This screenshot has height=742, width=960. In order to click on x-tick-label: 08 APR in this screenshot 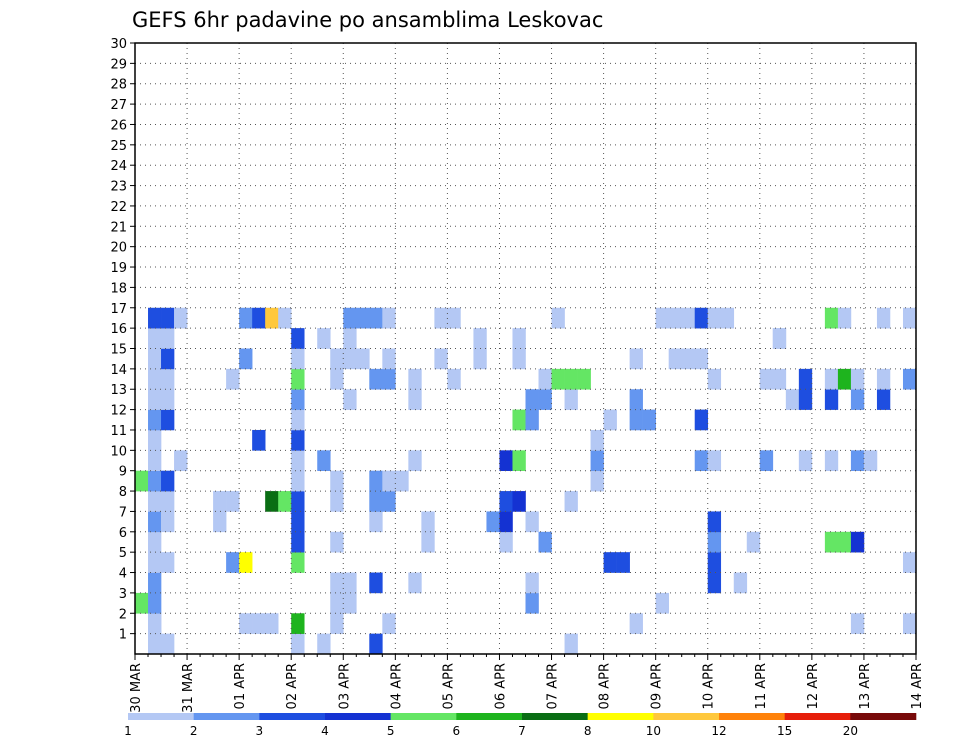, I will do `click(605, 686)`.